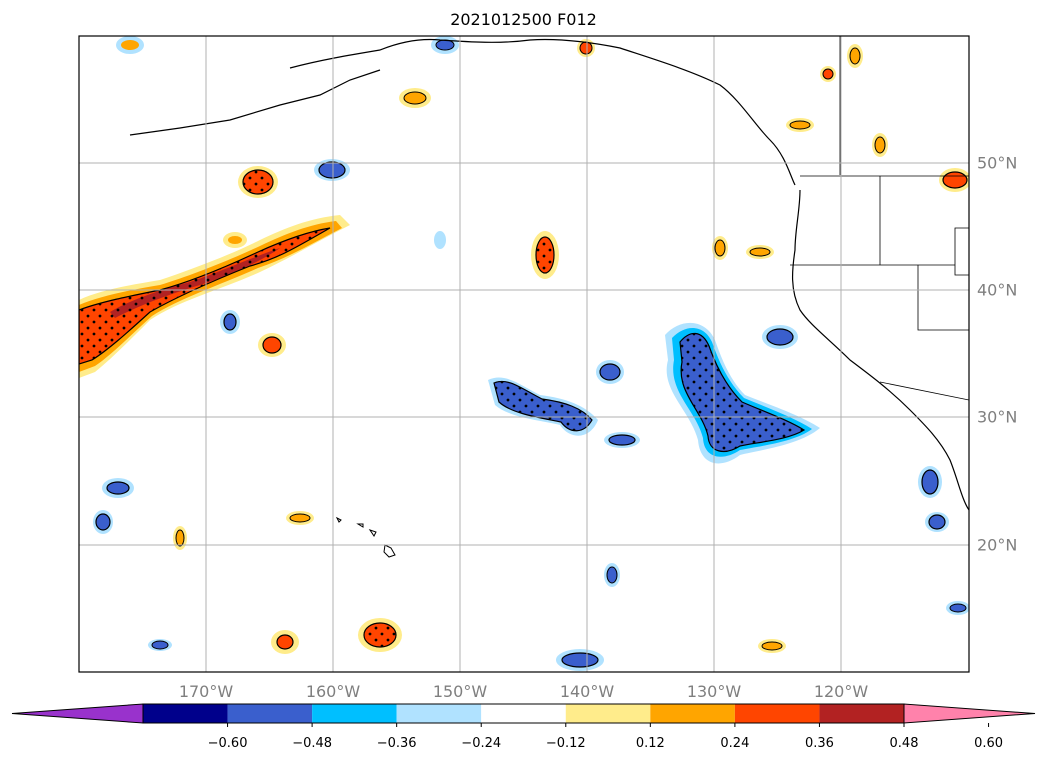 This screenshot has height=763, width=1047. Describe the element at coordinates (742, 393) in the screenshot. I see `negative-anomaly-region` at that location.